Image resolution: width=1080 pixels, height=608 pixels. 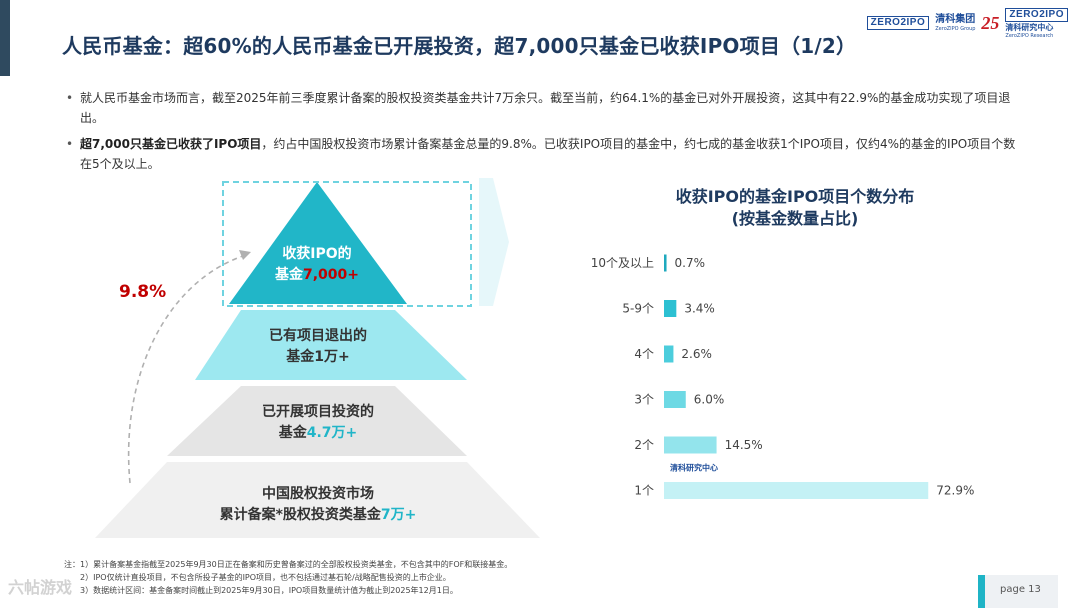 I want to click on title-accent-bar, so click(x=5, y=38).